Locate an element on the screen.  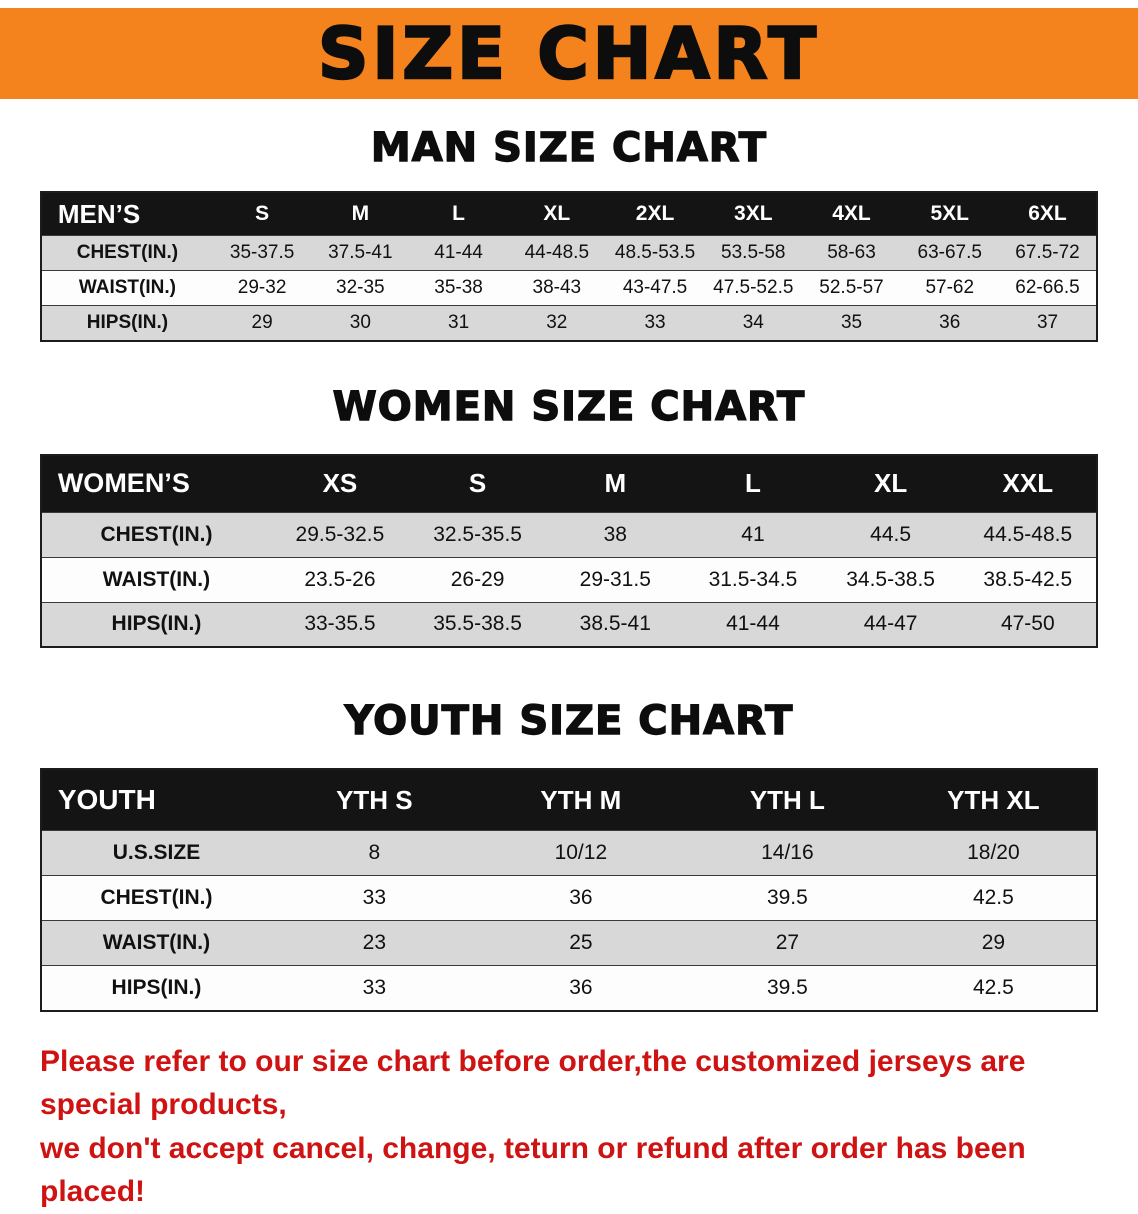
size-value: 62-66.5 is located at coordinates (1047, 287).